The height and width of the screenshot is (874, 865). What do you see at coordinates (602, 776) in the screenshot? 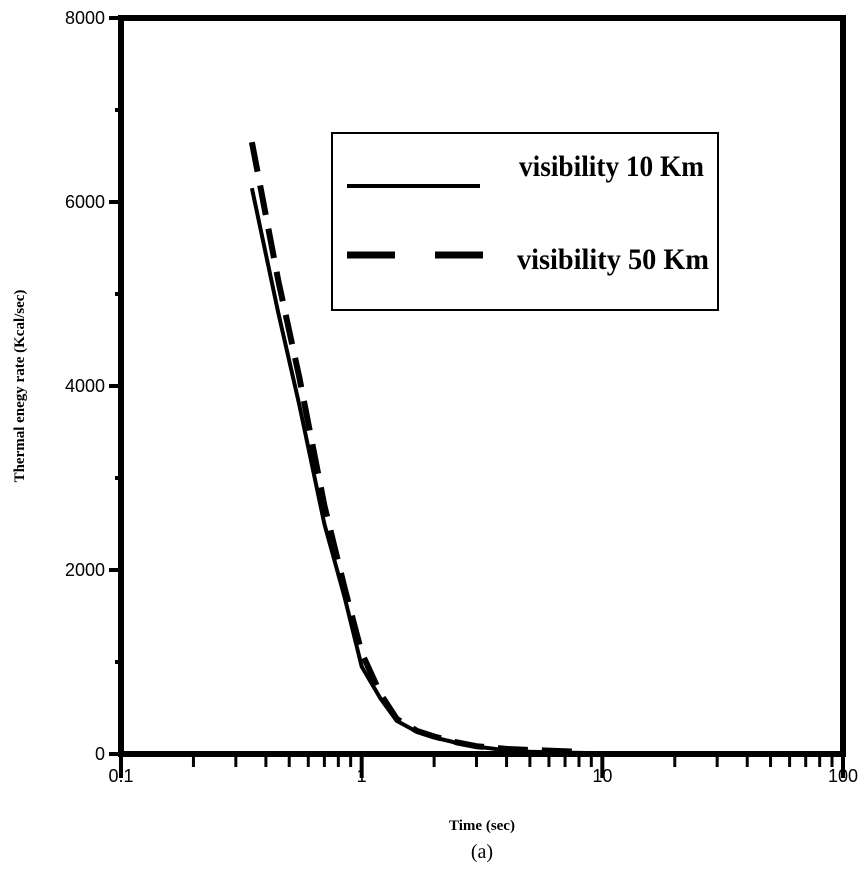
I see `x-tick-label: 10` at bounding box center [602, 776].